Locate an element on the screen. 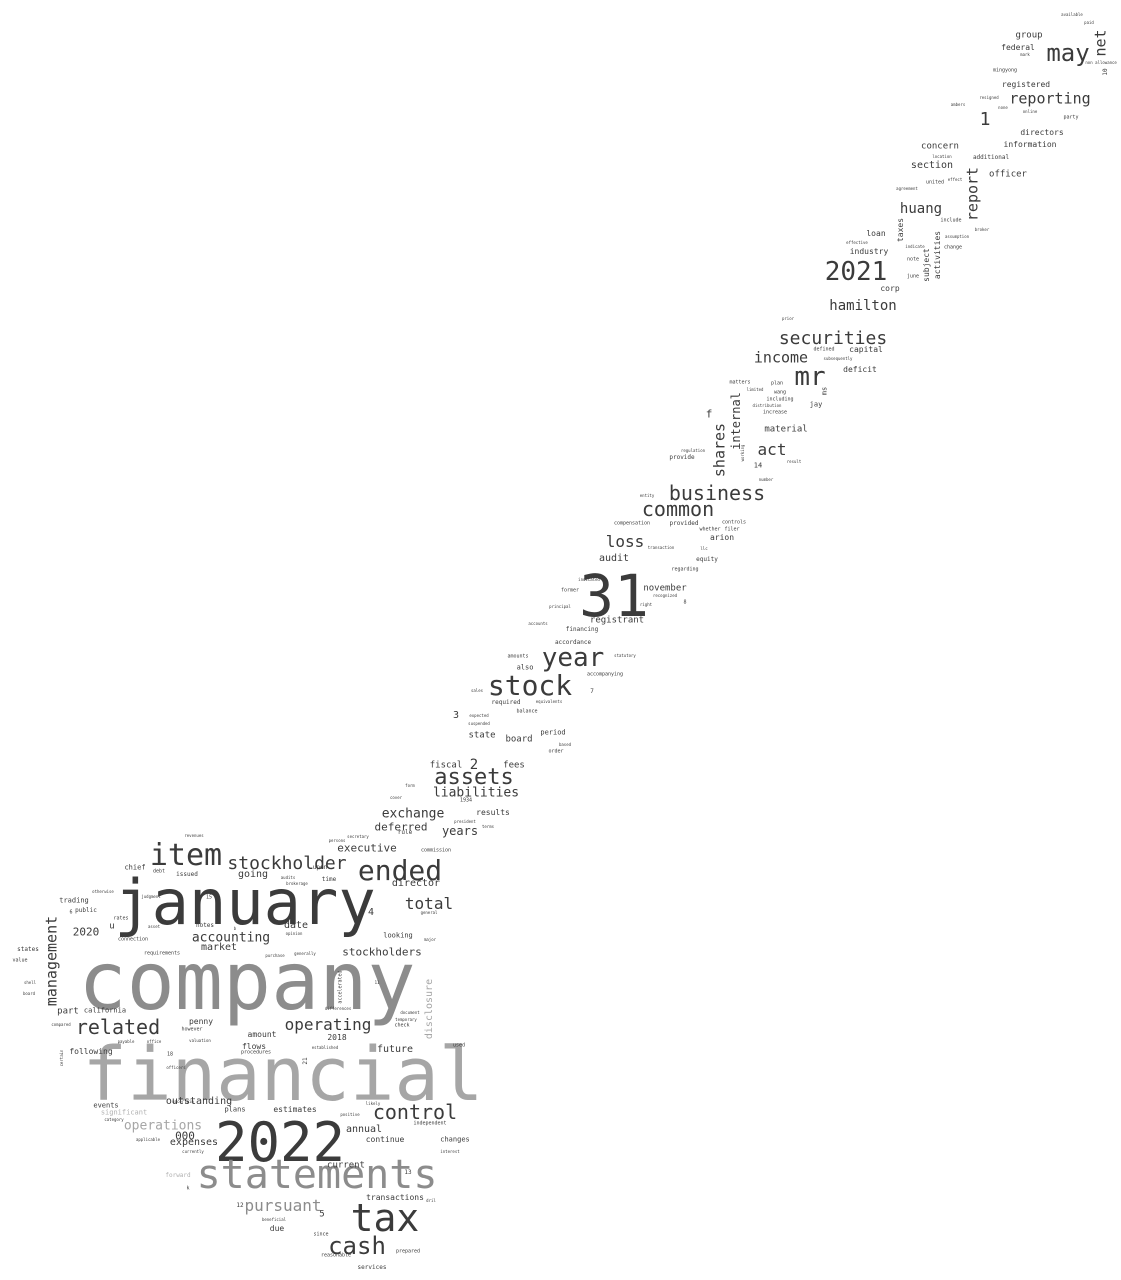  word: assumption is located at coordinates (957, 236).